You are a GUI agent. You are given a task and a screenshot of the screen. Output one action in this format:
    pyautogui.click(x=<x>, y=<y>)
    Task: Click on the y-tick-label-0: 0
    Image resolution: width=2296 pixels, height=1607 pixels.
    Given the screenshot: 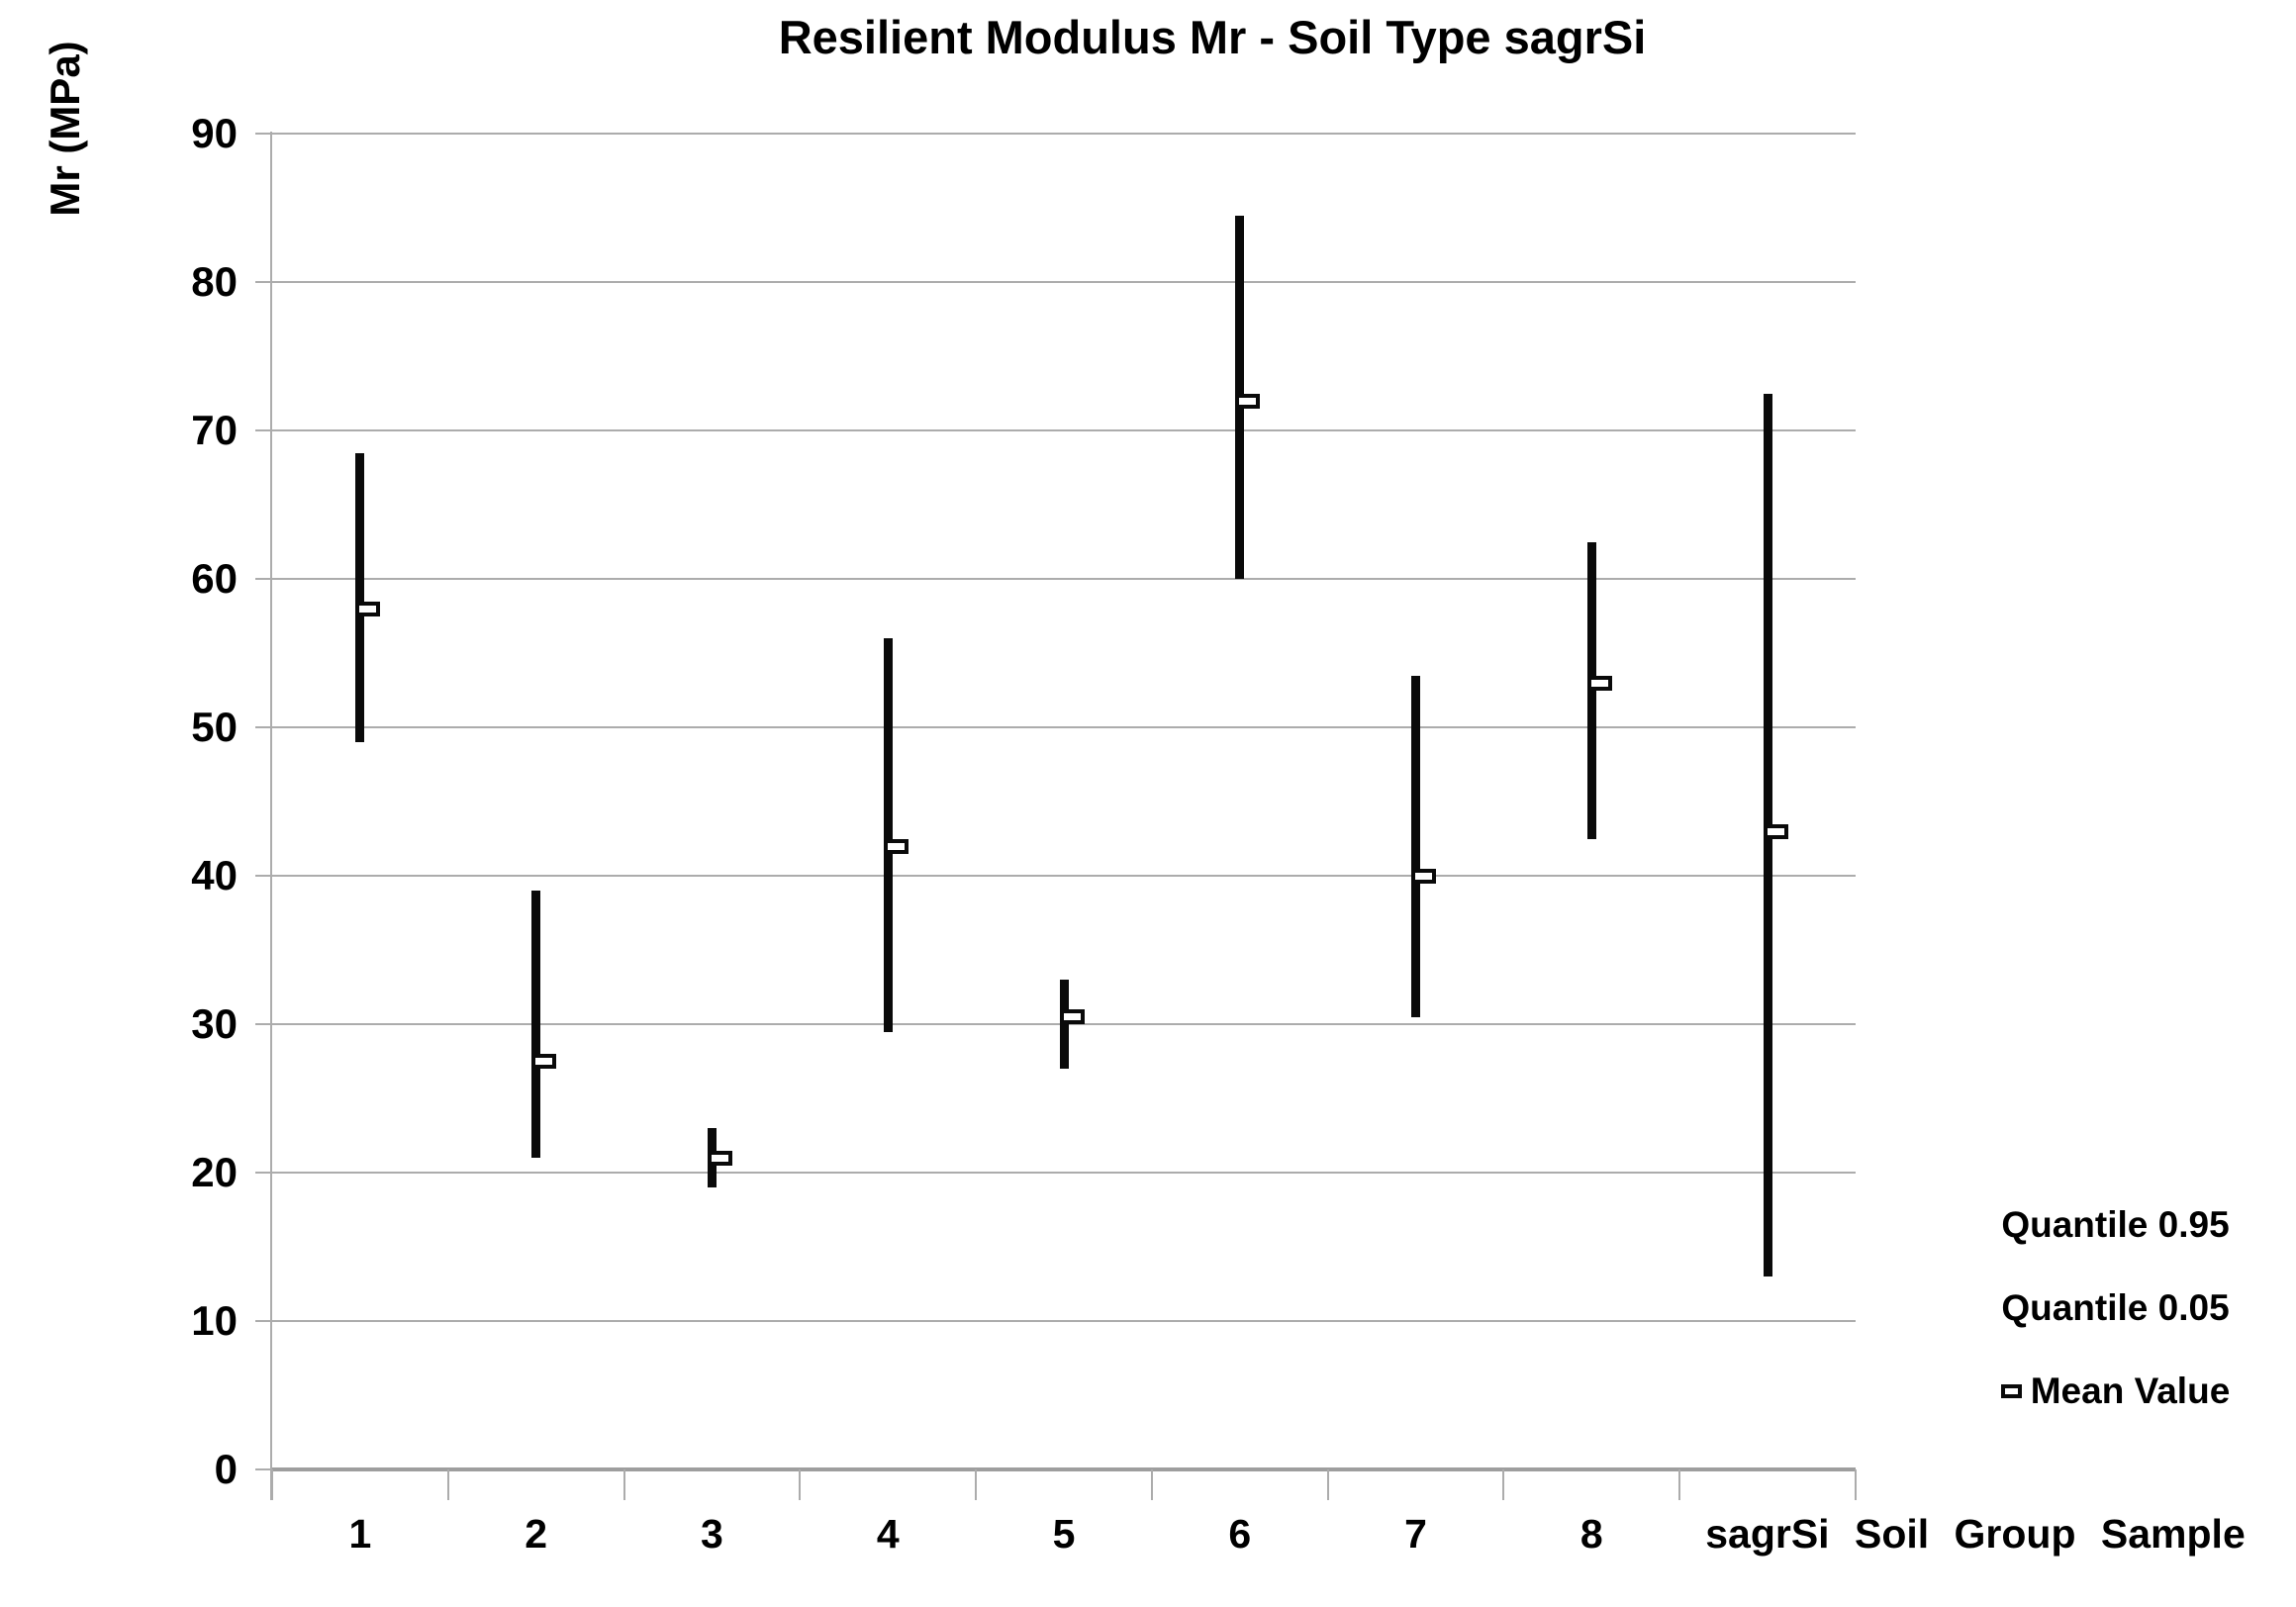 What is the action you would take?
    pyautogui.click(x=226, y=1469)
    